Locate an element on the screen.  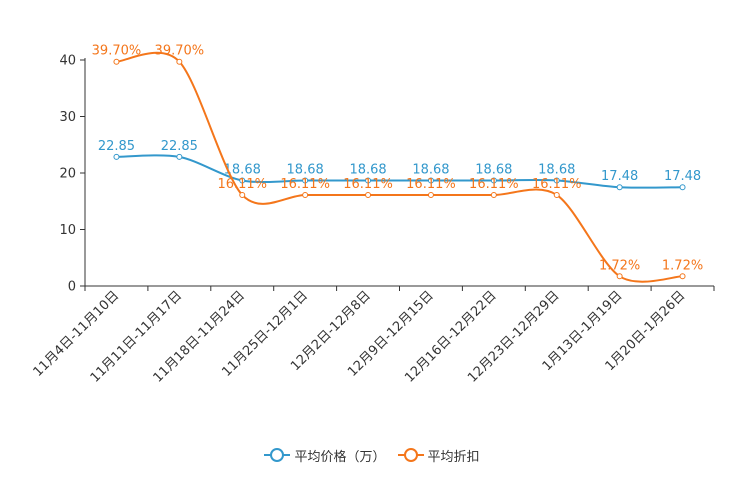
y-tick-label: 10 is located at coordinates (67, 230).